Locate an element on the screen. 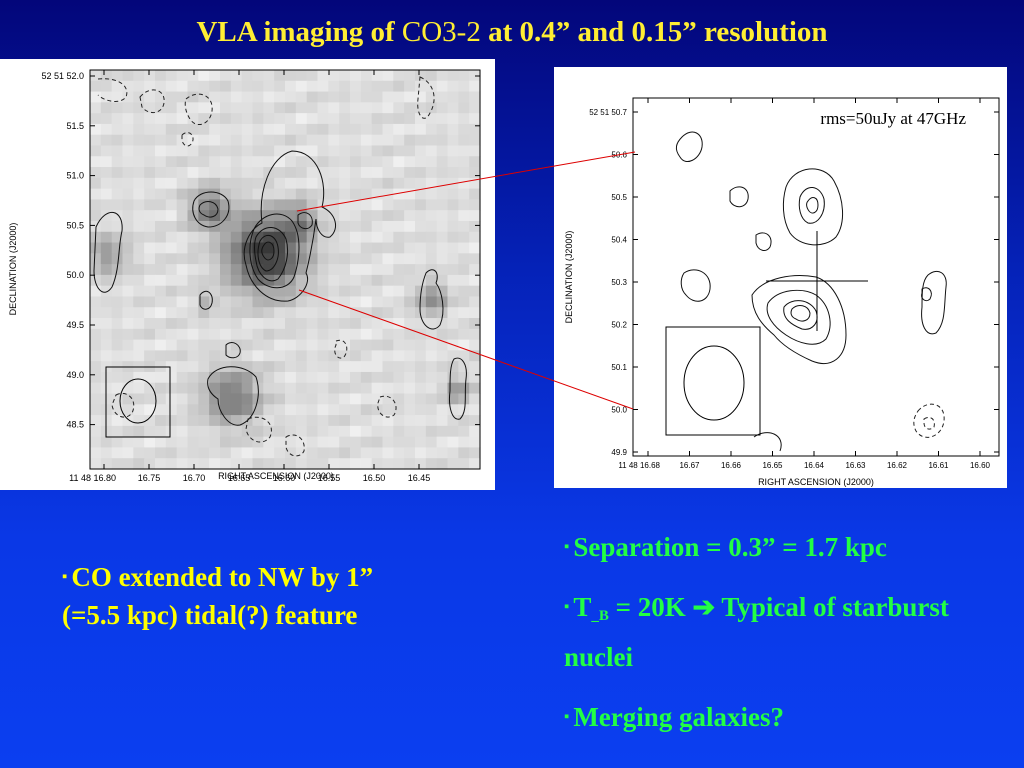 The width and height of the screenshot is (1024, 768). right-south-mid is located at coordinates (798, 317).